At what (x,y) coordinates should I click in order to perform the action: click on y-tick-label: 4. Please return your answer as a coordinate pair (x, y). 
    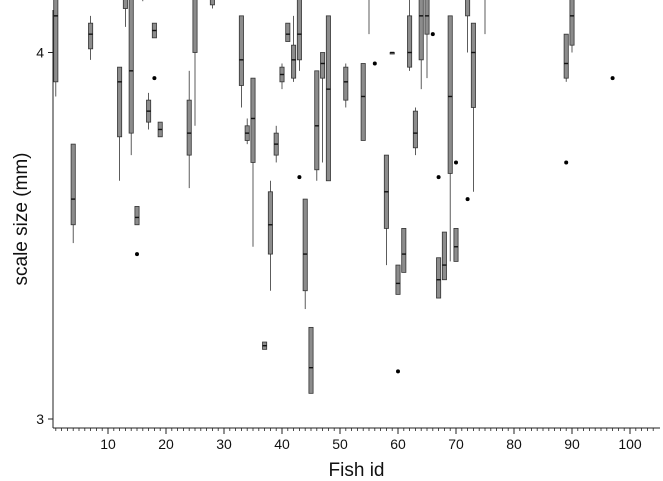
    Looking at the image, I should click on (40, 53).